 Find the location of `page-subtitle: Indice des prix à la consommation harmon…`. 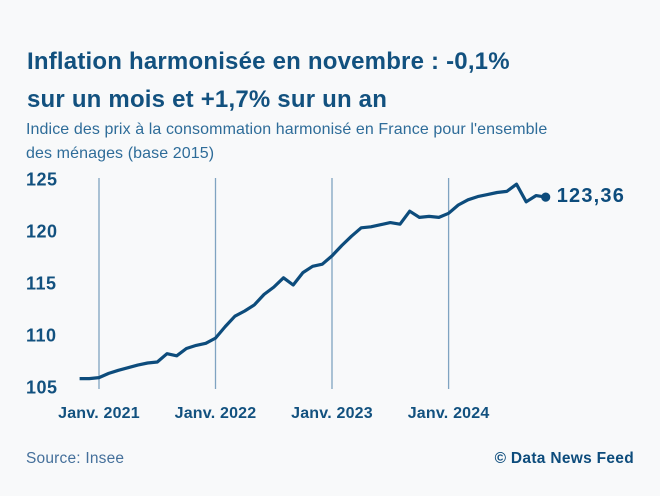

page-subtitle: Indice des prix à la consommation harmon… is located at coordinates (336, 142).